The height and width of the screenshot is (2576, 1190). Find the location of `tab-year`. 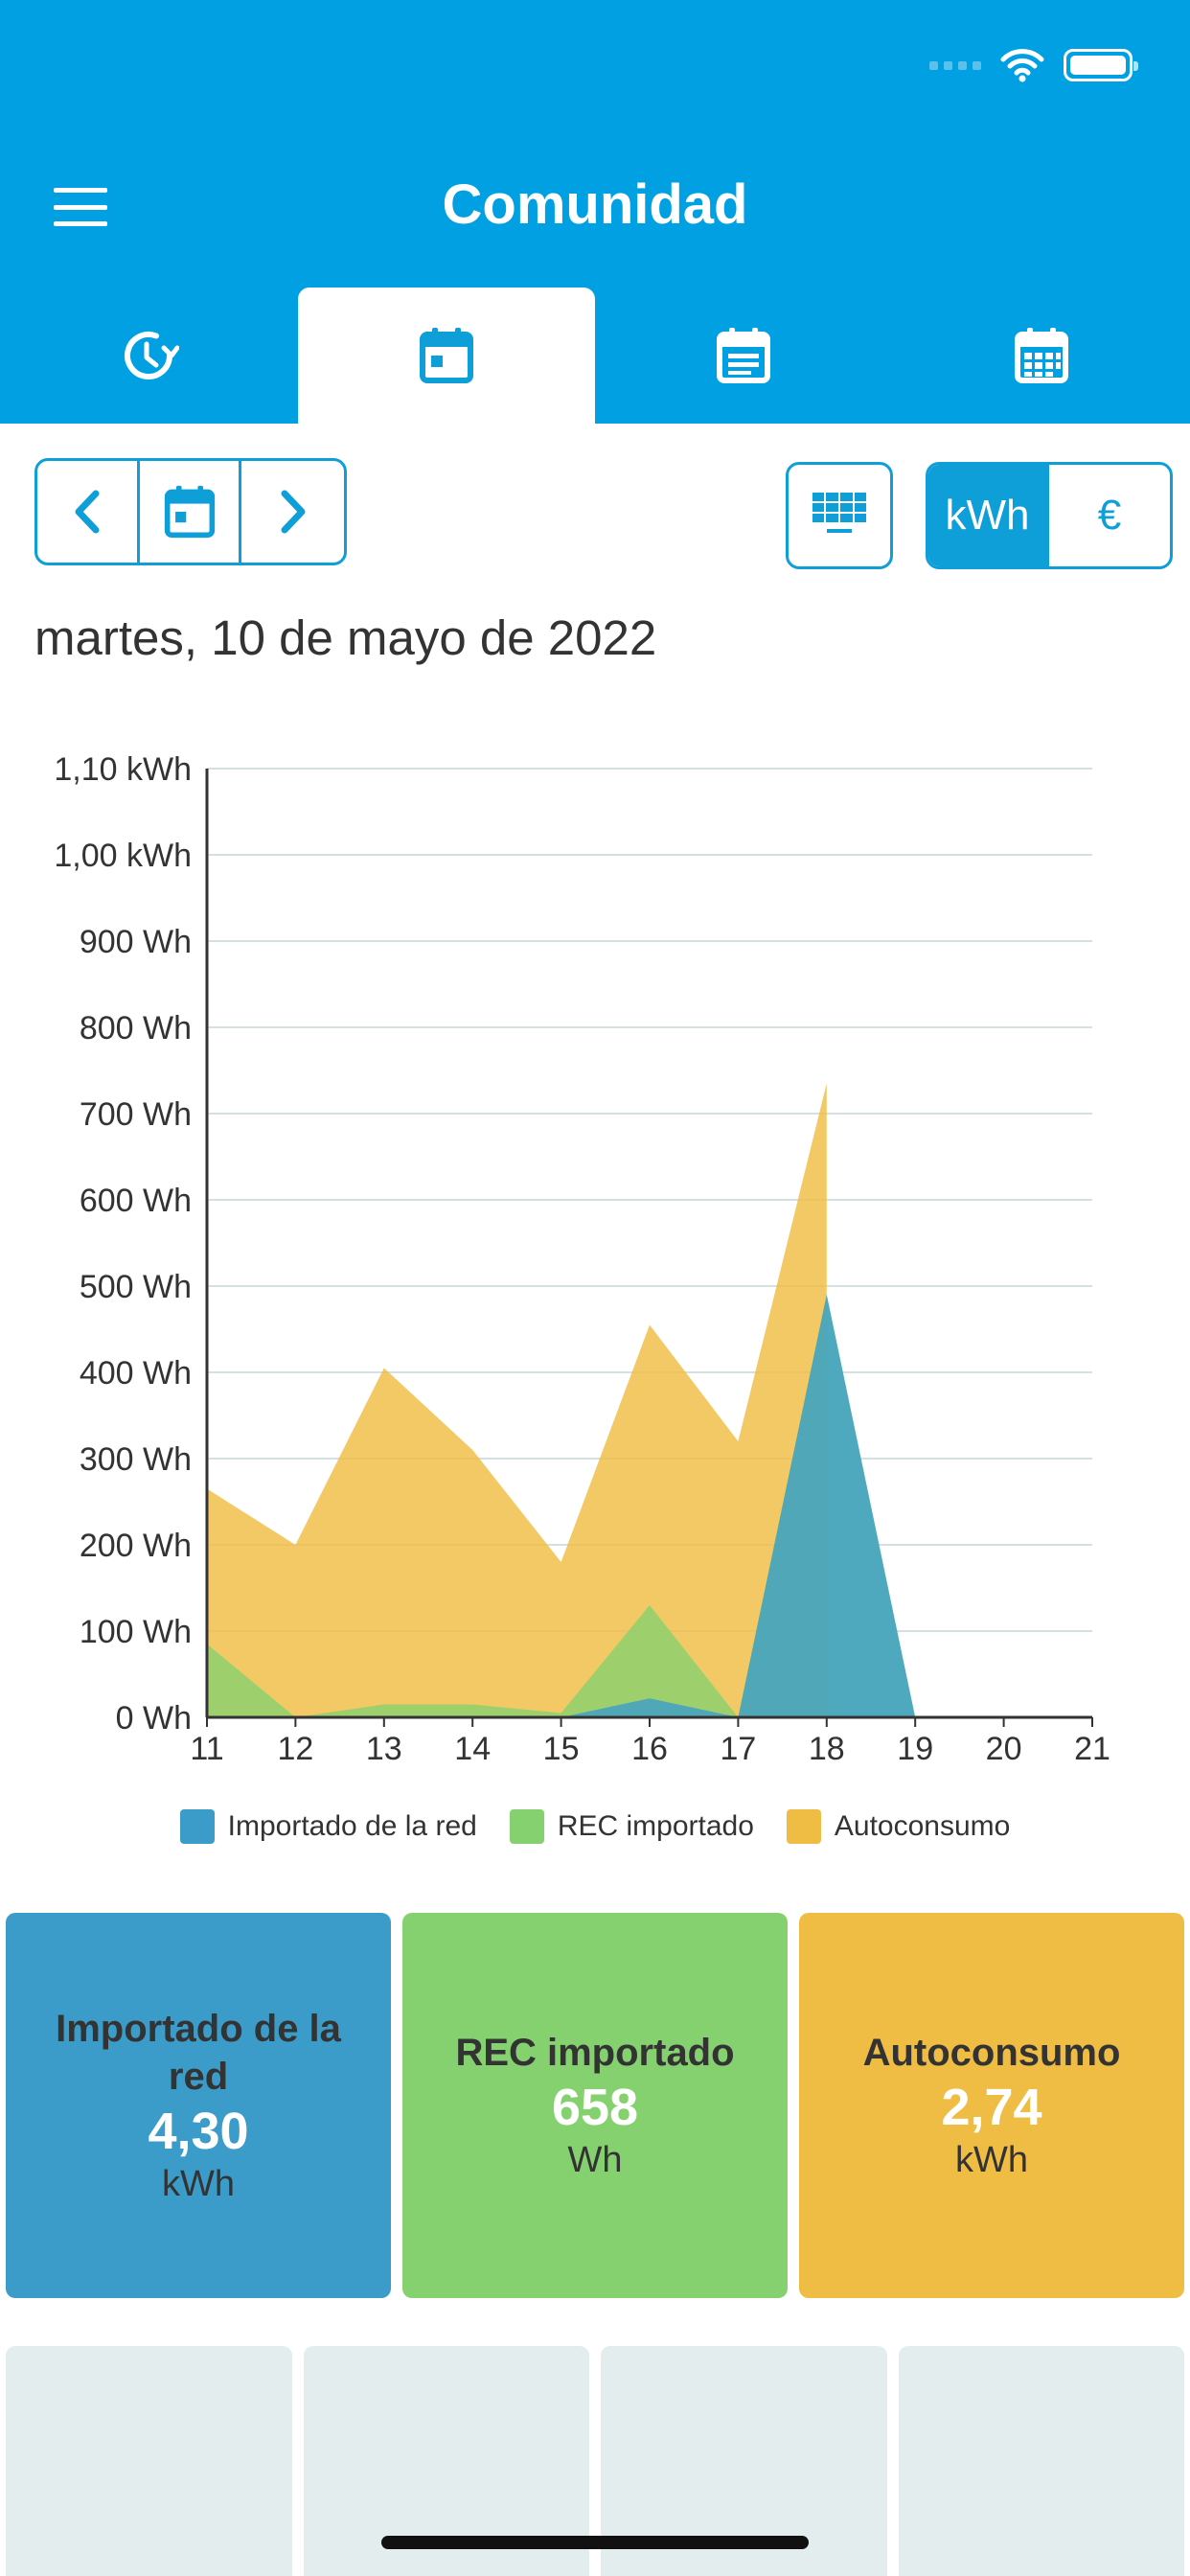

tab-year is located at coordinates (1041, 356).